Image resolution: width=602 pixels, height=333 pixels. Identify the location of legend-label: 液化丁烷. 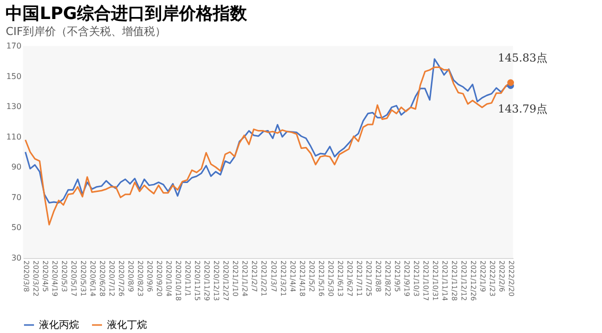
(127, 325).